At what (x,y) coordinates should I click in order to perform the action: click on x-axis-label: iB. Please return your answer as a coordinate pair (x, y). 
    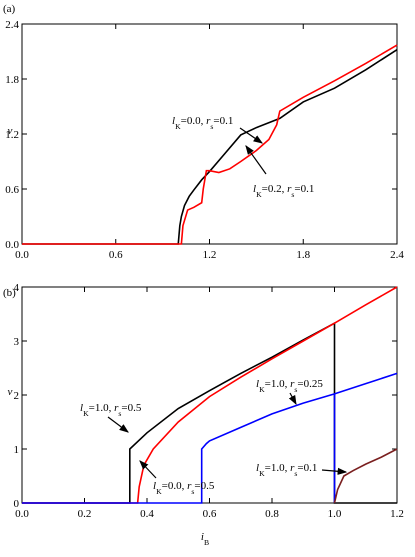
    Looking at the image, I should click on (205, 539).